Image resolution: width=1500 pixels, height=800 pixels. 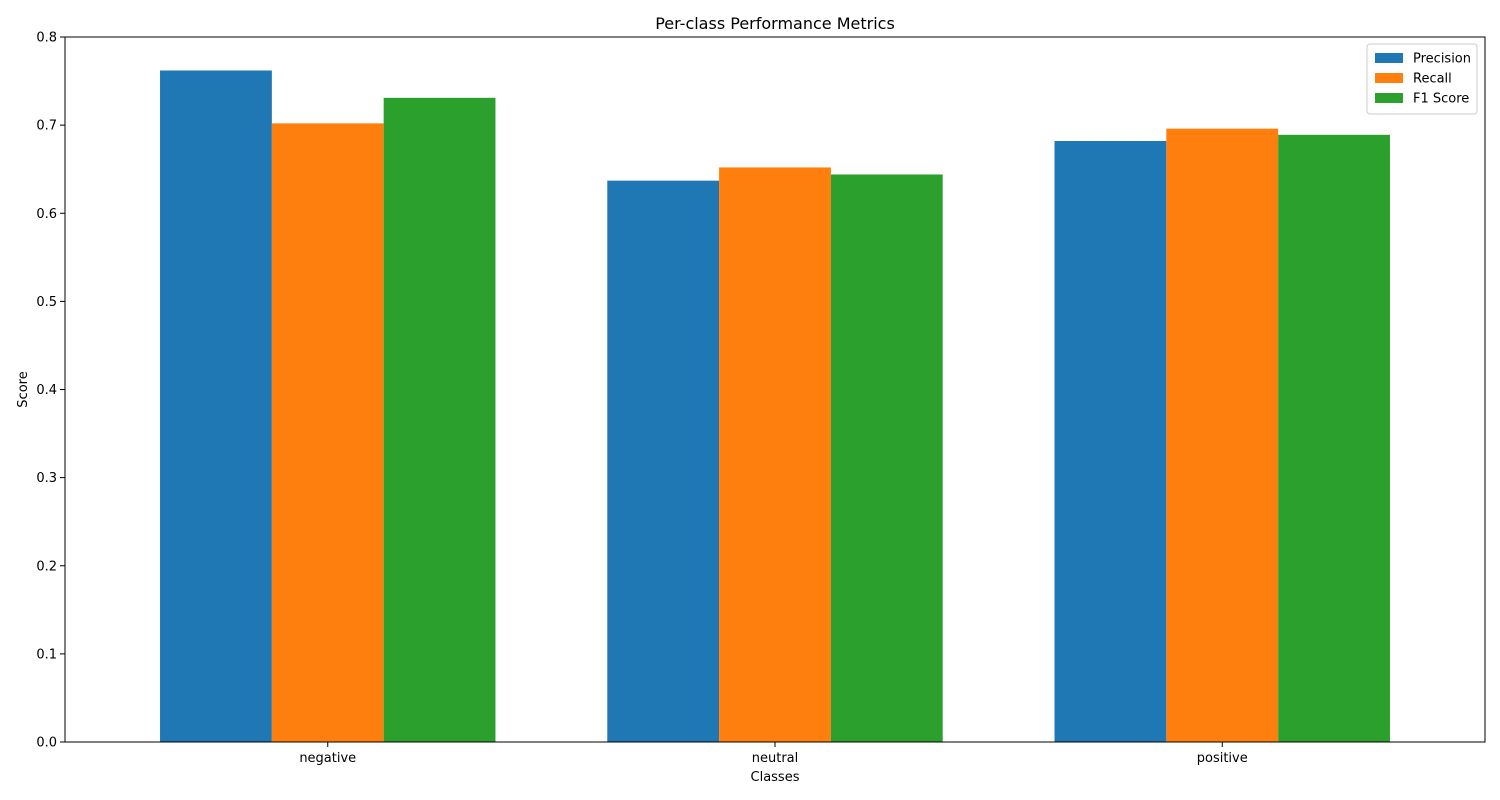 What do you see at coordinates (46, 566) in the screenshot?
I see `y-tick-label: 0.2` at bounding box center [46, 566].